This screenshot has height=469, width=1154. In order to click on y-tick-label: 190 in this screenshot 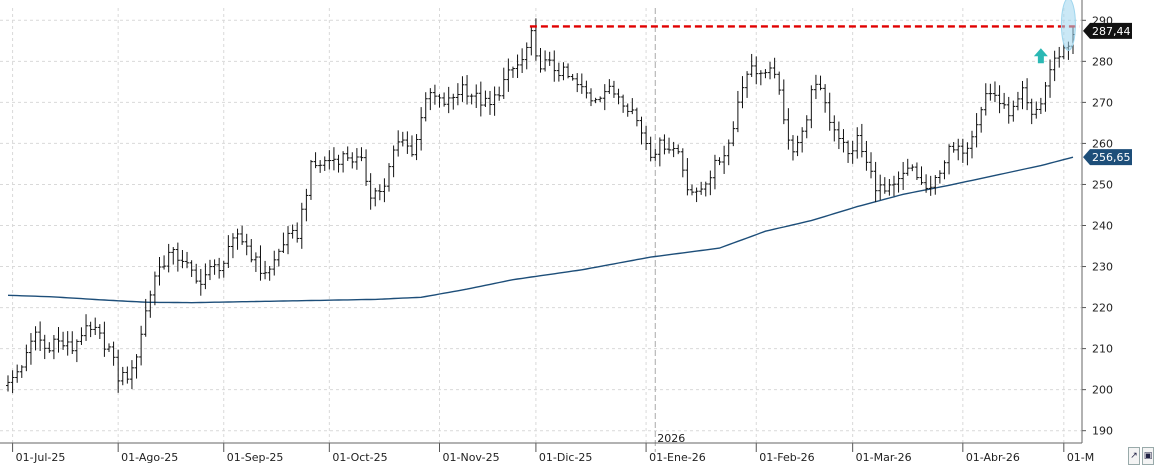, I will do `click(1102, 431)`.